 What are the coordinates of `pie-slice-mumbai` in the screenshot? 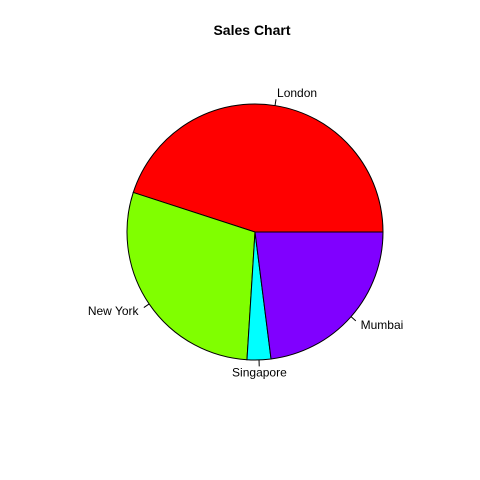 It's located at (319, 295).